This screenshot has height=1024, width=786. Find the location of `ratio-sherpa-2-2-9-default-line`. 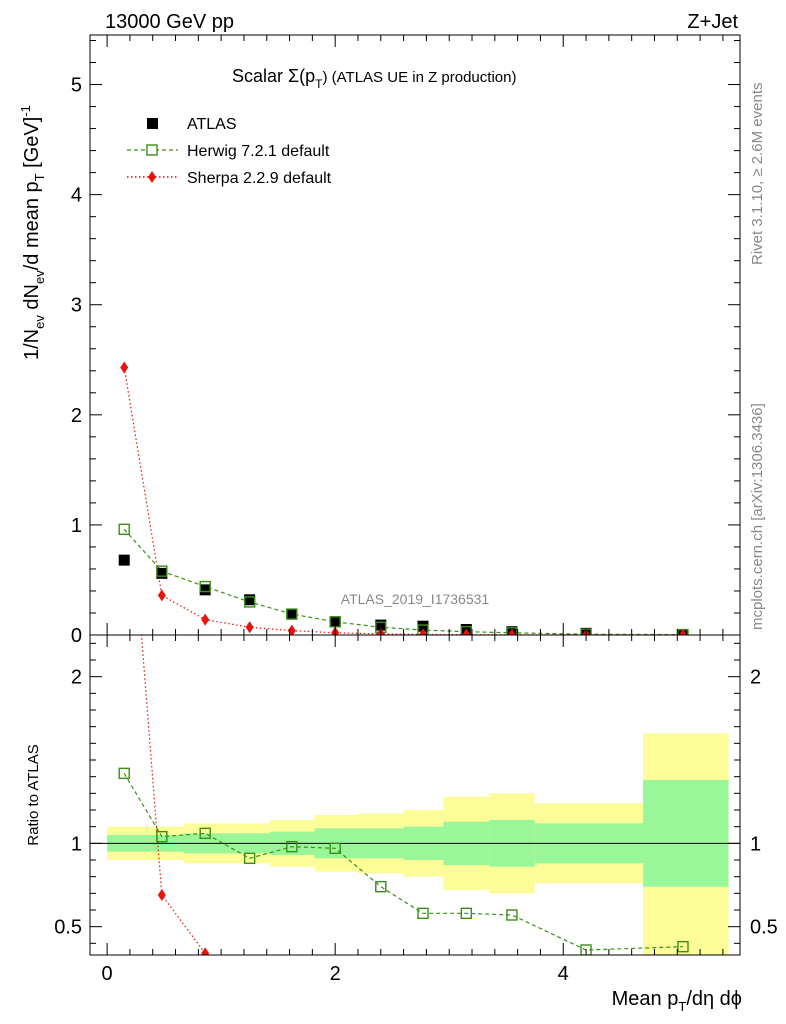

ratio-sherpa-2-2-9-default-line is located at coordinates (175, 795).